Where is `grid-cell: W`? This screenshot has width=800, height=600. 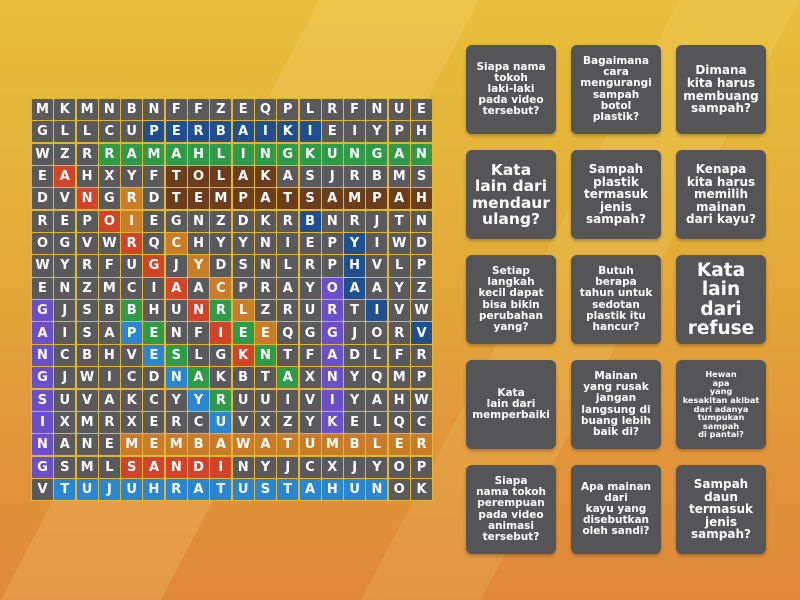 grid-cell: W is located at coordinates (421, 400).